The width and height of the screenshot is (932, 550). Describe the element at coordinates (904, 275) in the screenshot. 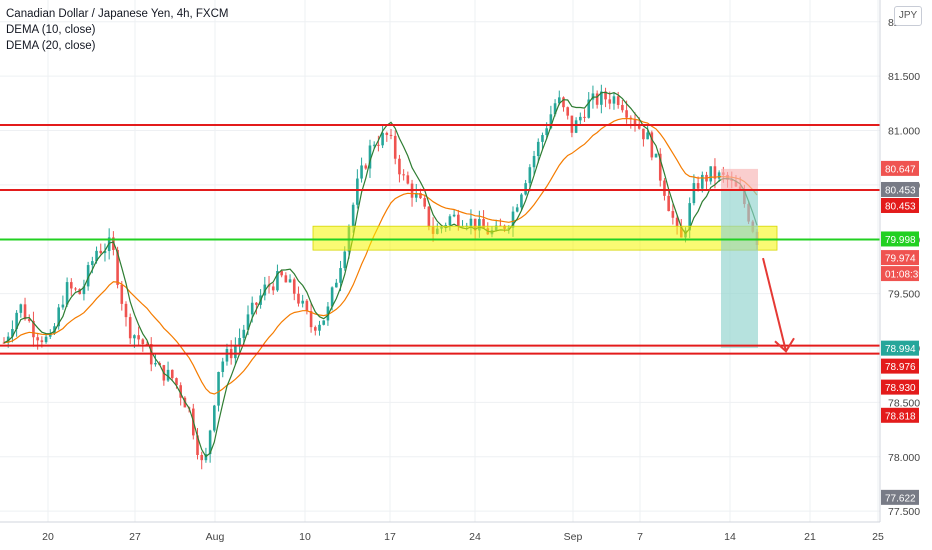

I see `price-label-text: 01:08:39` at that location.